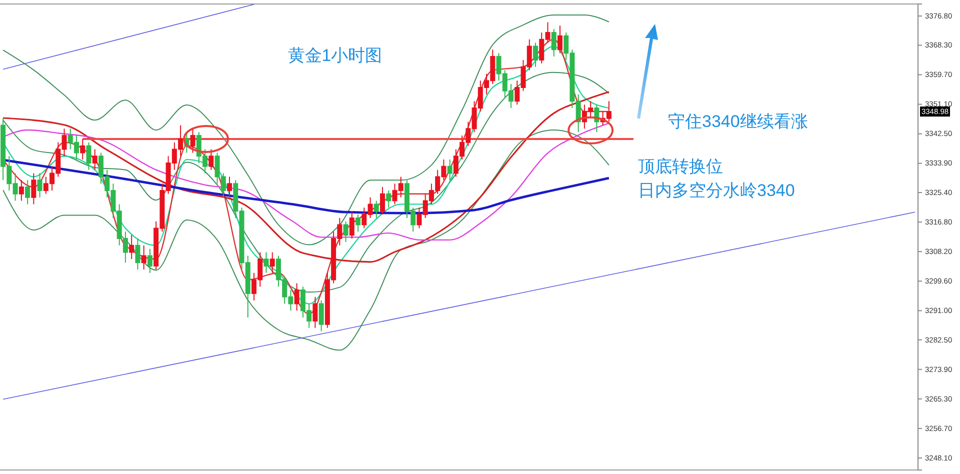 The width and height of the screenshot is (960, 474). Describe the element at coordinates (680, 166) in the screenshot. I see `annotation: 顶底转换位` at that location.